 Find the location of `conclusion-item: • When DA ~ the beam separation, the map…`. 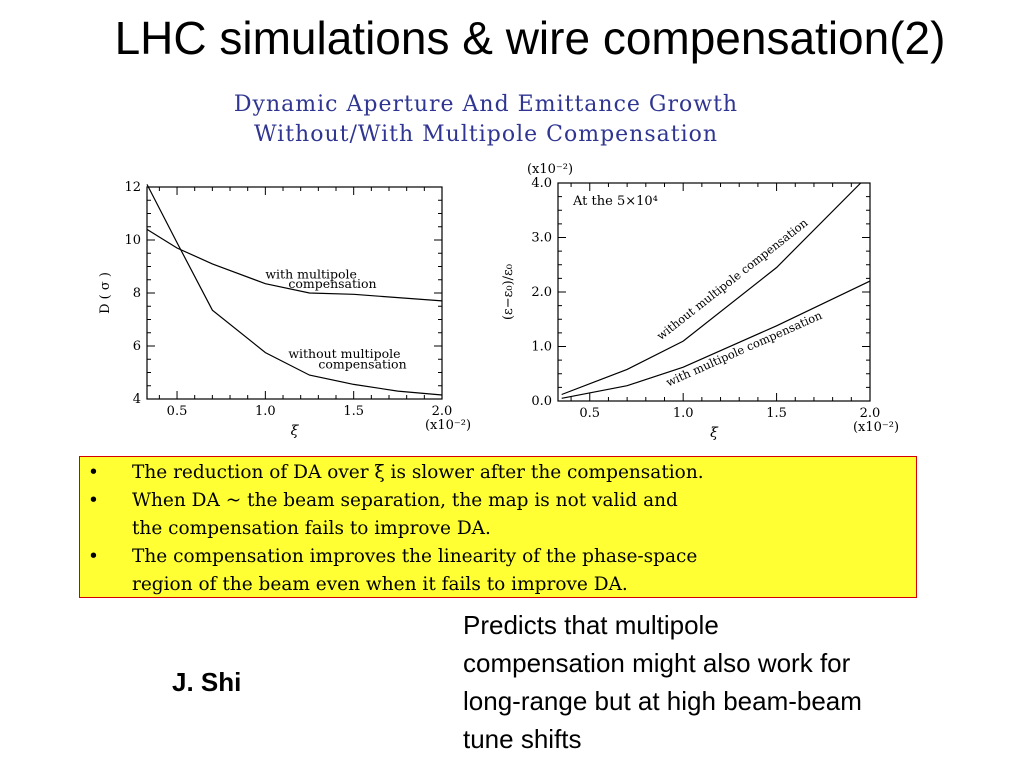

conclusion-item: • When DA ~ the beam separation, the map… is located at coordinates (498, 515).